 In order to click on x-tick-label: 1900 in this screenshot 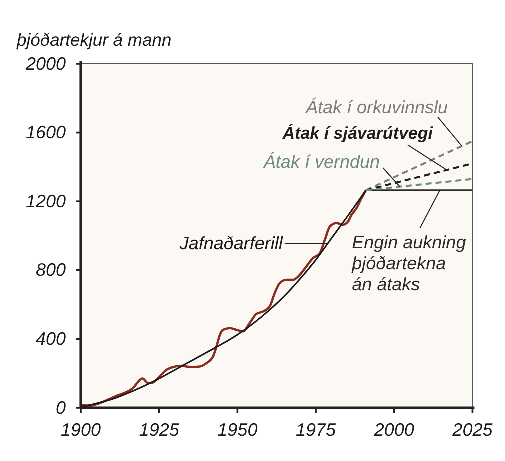, I will do `click(81, 430)`.